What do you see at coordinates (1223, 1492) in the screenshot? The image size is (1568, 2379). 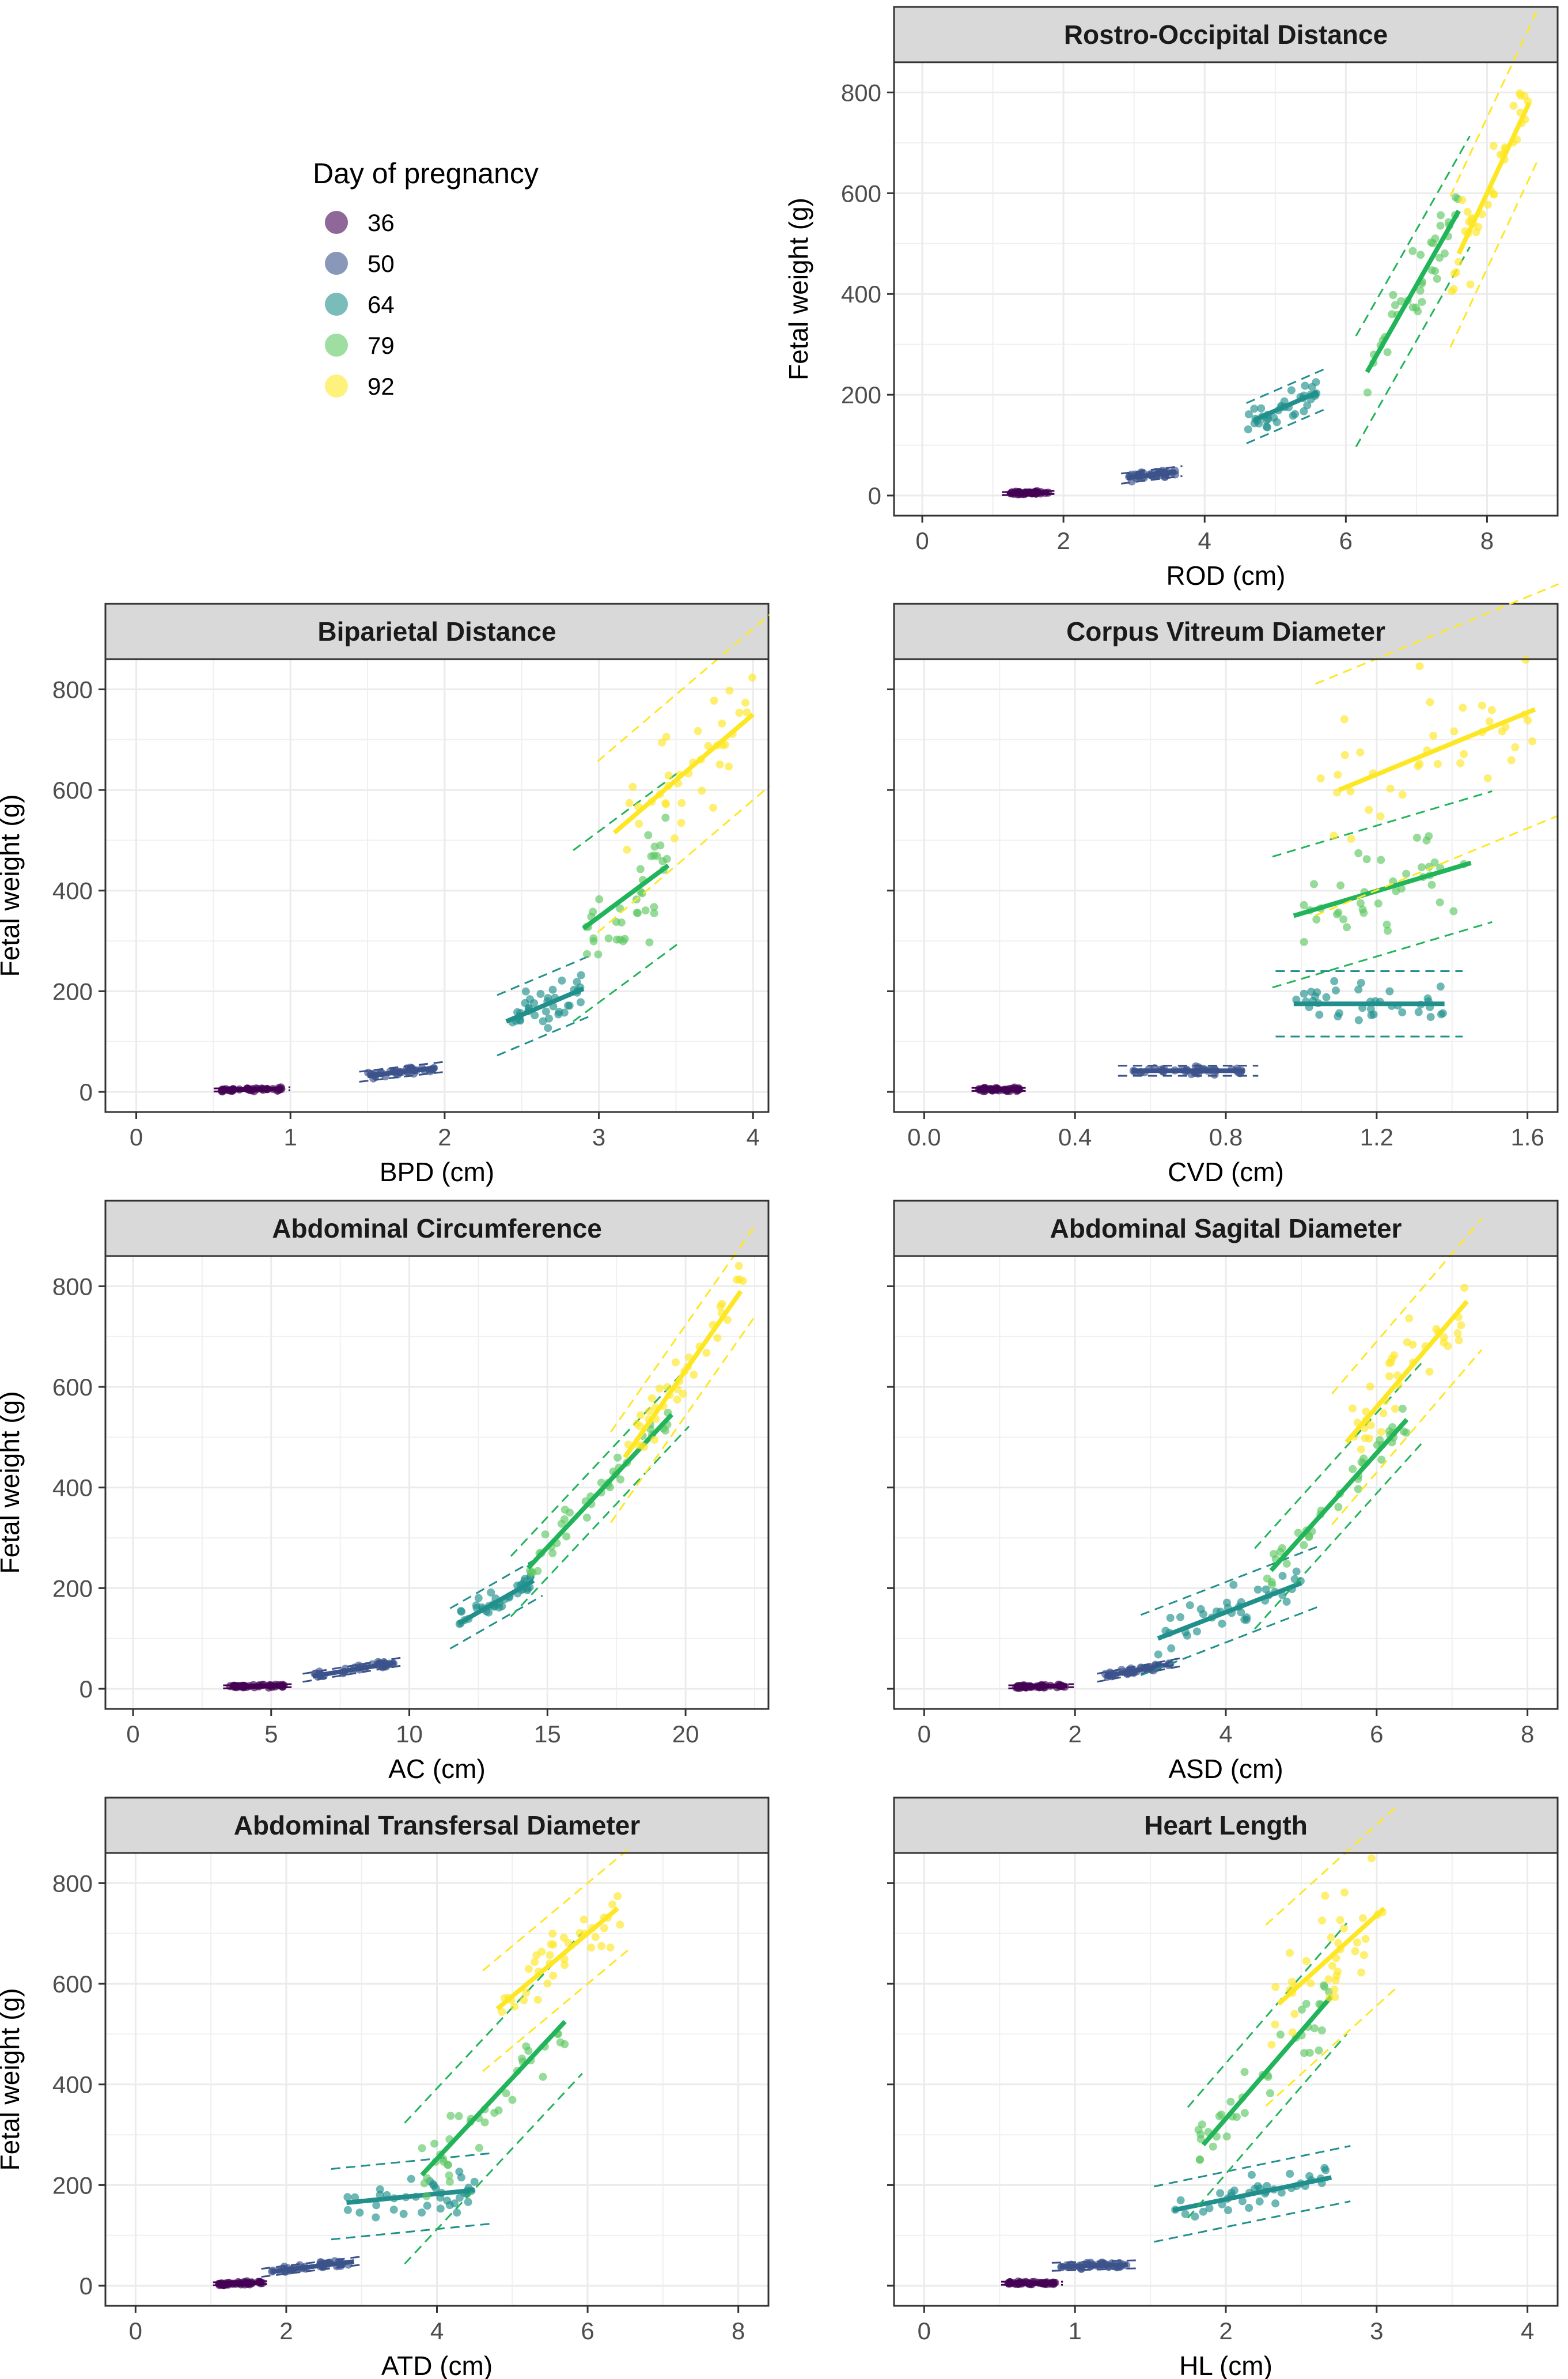 I see `panel-abdominal-sagital-diameter: Abdominal Sagital Diameter 0 2 4 6 8 ASD (cm)` at bounding box center [1223, 1492].